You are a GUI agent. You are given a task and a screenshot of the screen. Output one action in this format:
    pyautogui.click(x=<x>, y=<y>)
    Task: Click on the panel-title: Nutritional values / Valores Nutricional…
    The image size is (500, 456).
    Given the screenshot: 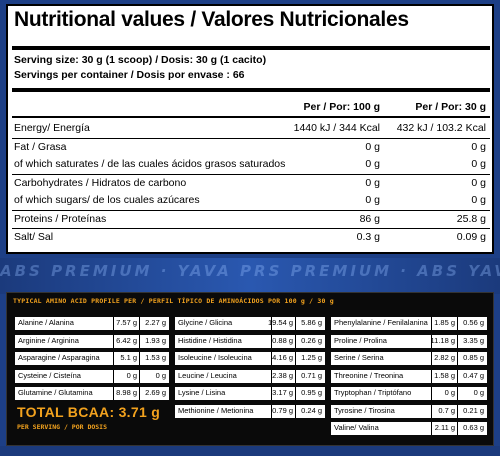 What is the action you would take?
    pyautogui.click(x=211, y=19)
    